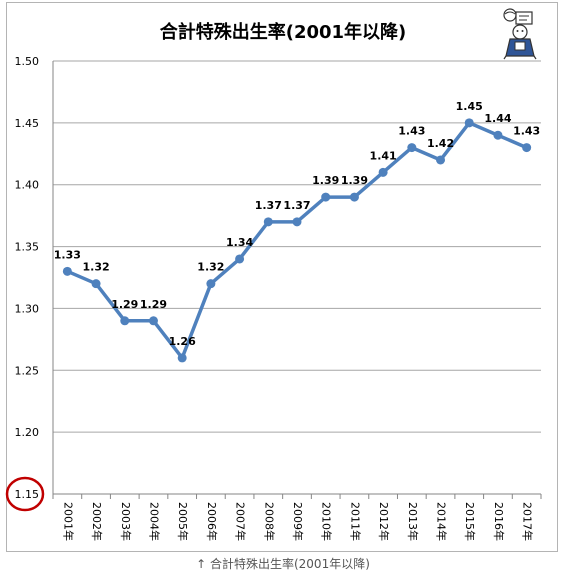 The image size is (566, 577). Describe the element at coordinates (383, 155) in the screenshot. I see `data-label: 1.41` at that location.